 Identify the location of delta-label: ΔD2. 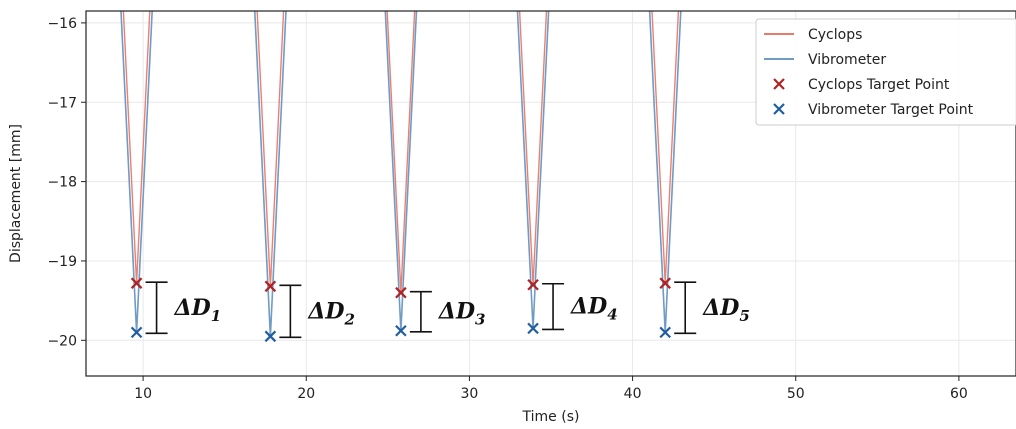
(331, 313).